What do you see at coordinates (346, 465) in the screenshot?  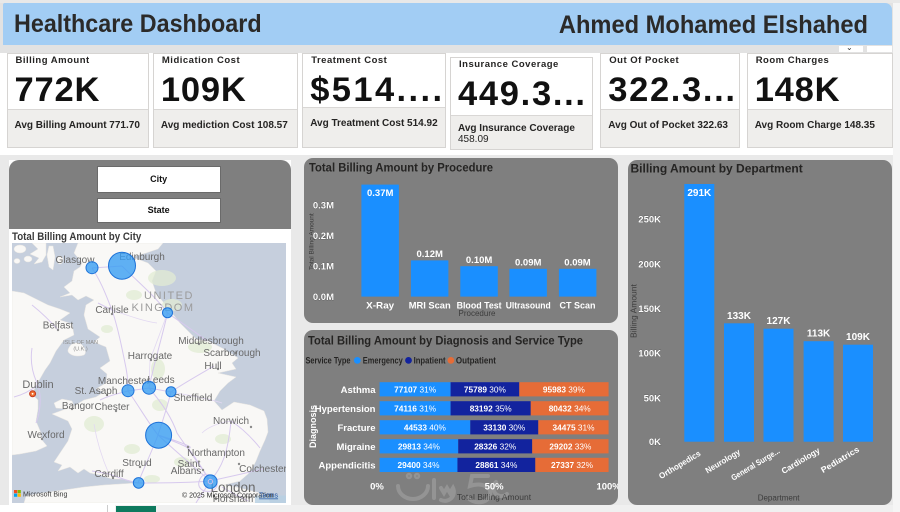 I see `svg-text: Appendicitis` at bounding box center [346, 465].